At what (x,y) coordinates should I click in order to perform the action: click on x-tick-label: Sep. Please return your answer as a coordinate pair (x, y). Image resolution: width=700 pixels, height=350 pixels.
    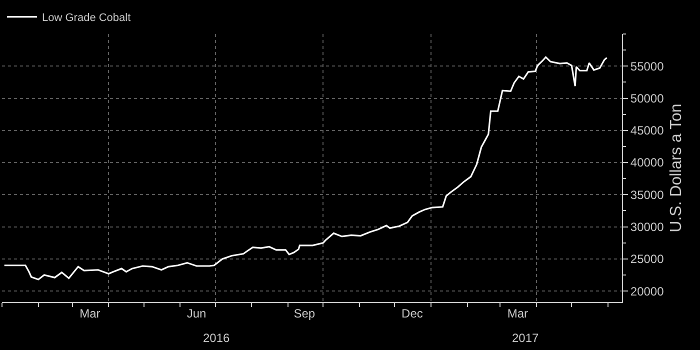
    Looking at the image, I should click on (305, 313).